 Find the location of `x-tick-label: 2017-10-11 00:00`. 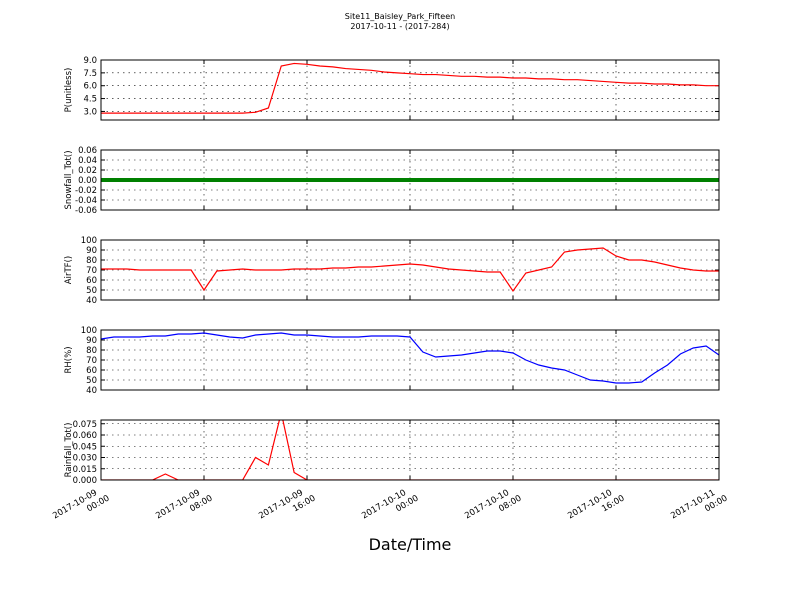

x-tick-label: 2017-10-11 00:00 is located at coordinates (699, 507).